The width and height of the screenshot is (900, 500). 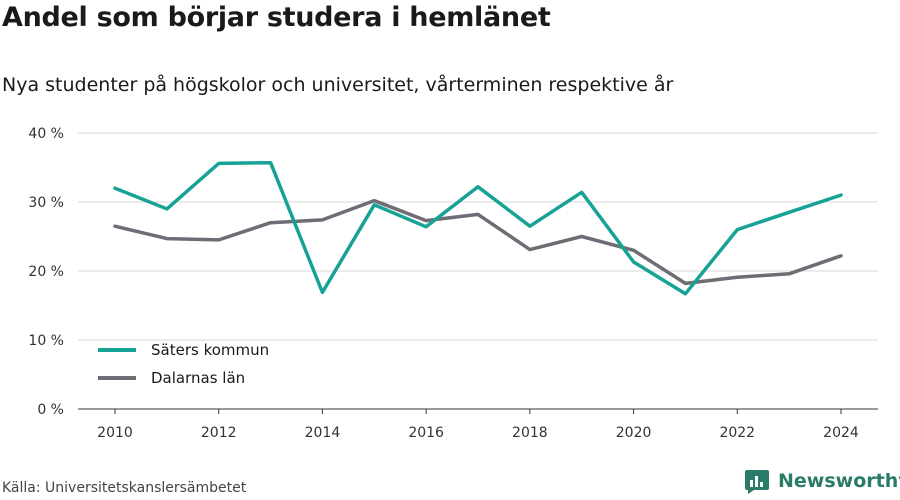 I want to click on x-tick-label: 2010, so click(x=115, y=433).